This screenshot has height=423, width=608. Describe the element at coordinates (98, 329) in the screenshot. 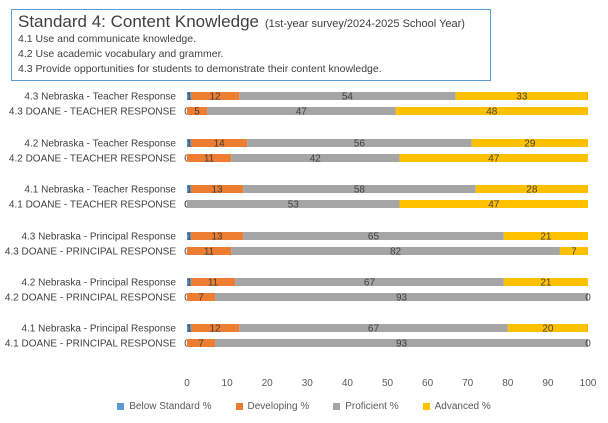

I see `category-label: 4.1 Nebraska - Principal Response` at that location.